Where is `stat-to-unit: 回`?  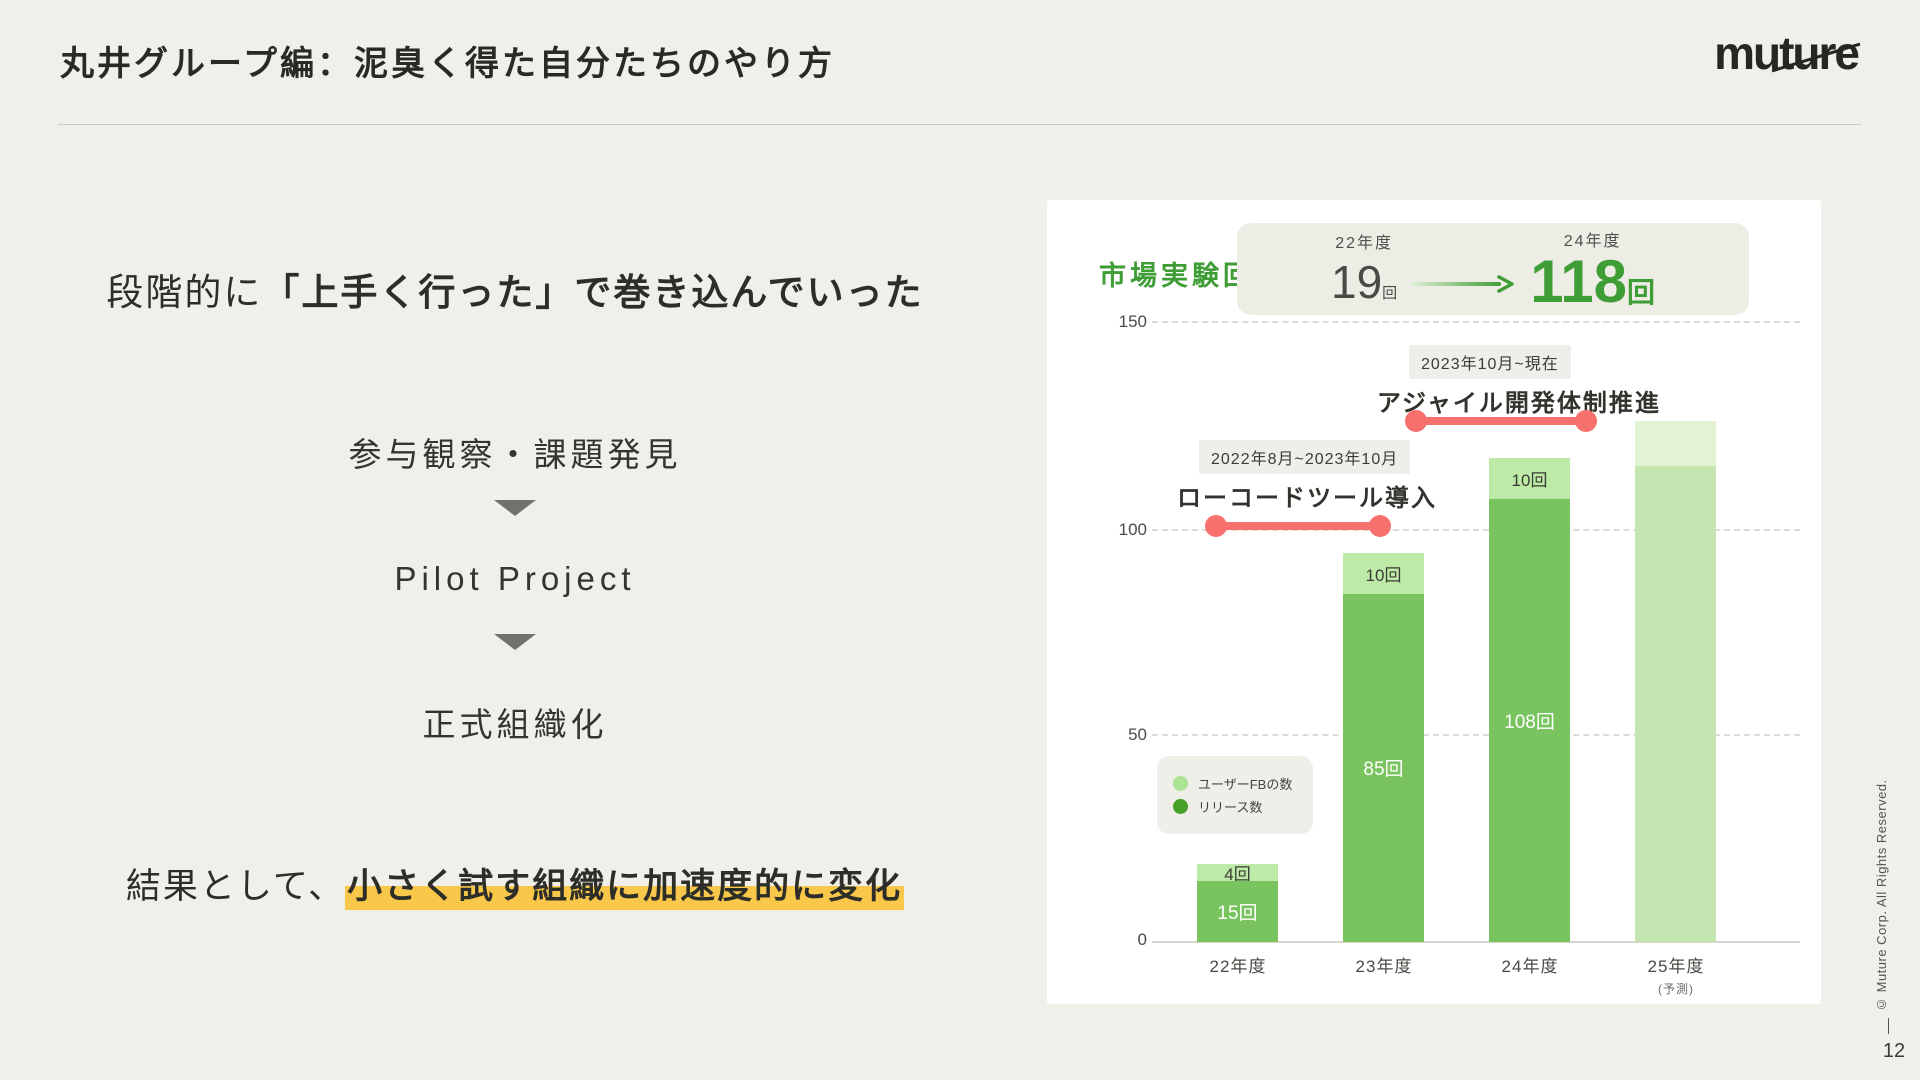 stat-to-unit: 回 is located at coordinates (1640, 292).